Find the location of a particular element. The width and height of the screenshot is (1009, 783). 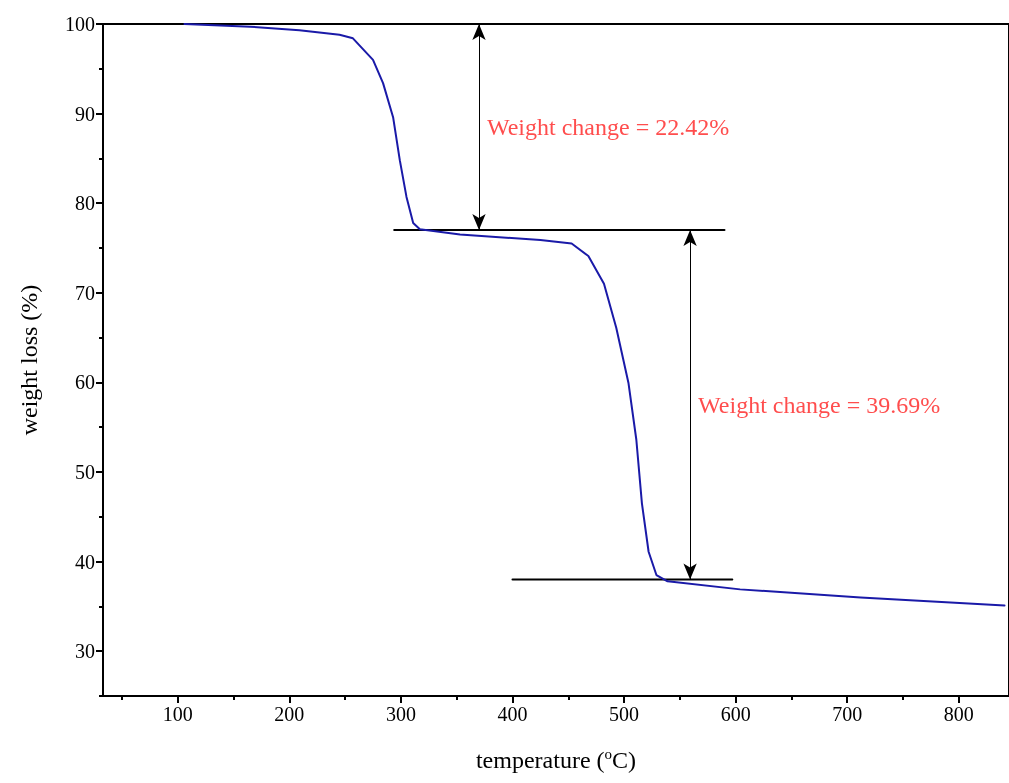

y-axis-title: weight loss (%) is located at coordinates (29, 360).